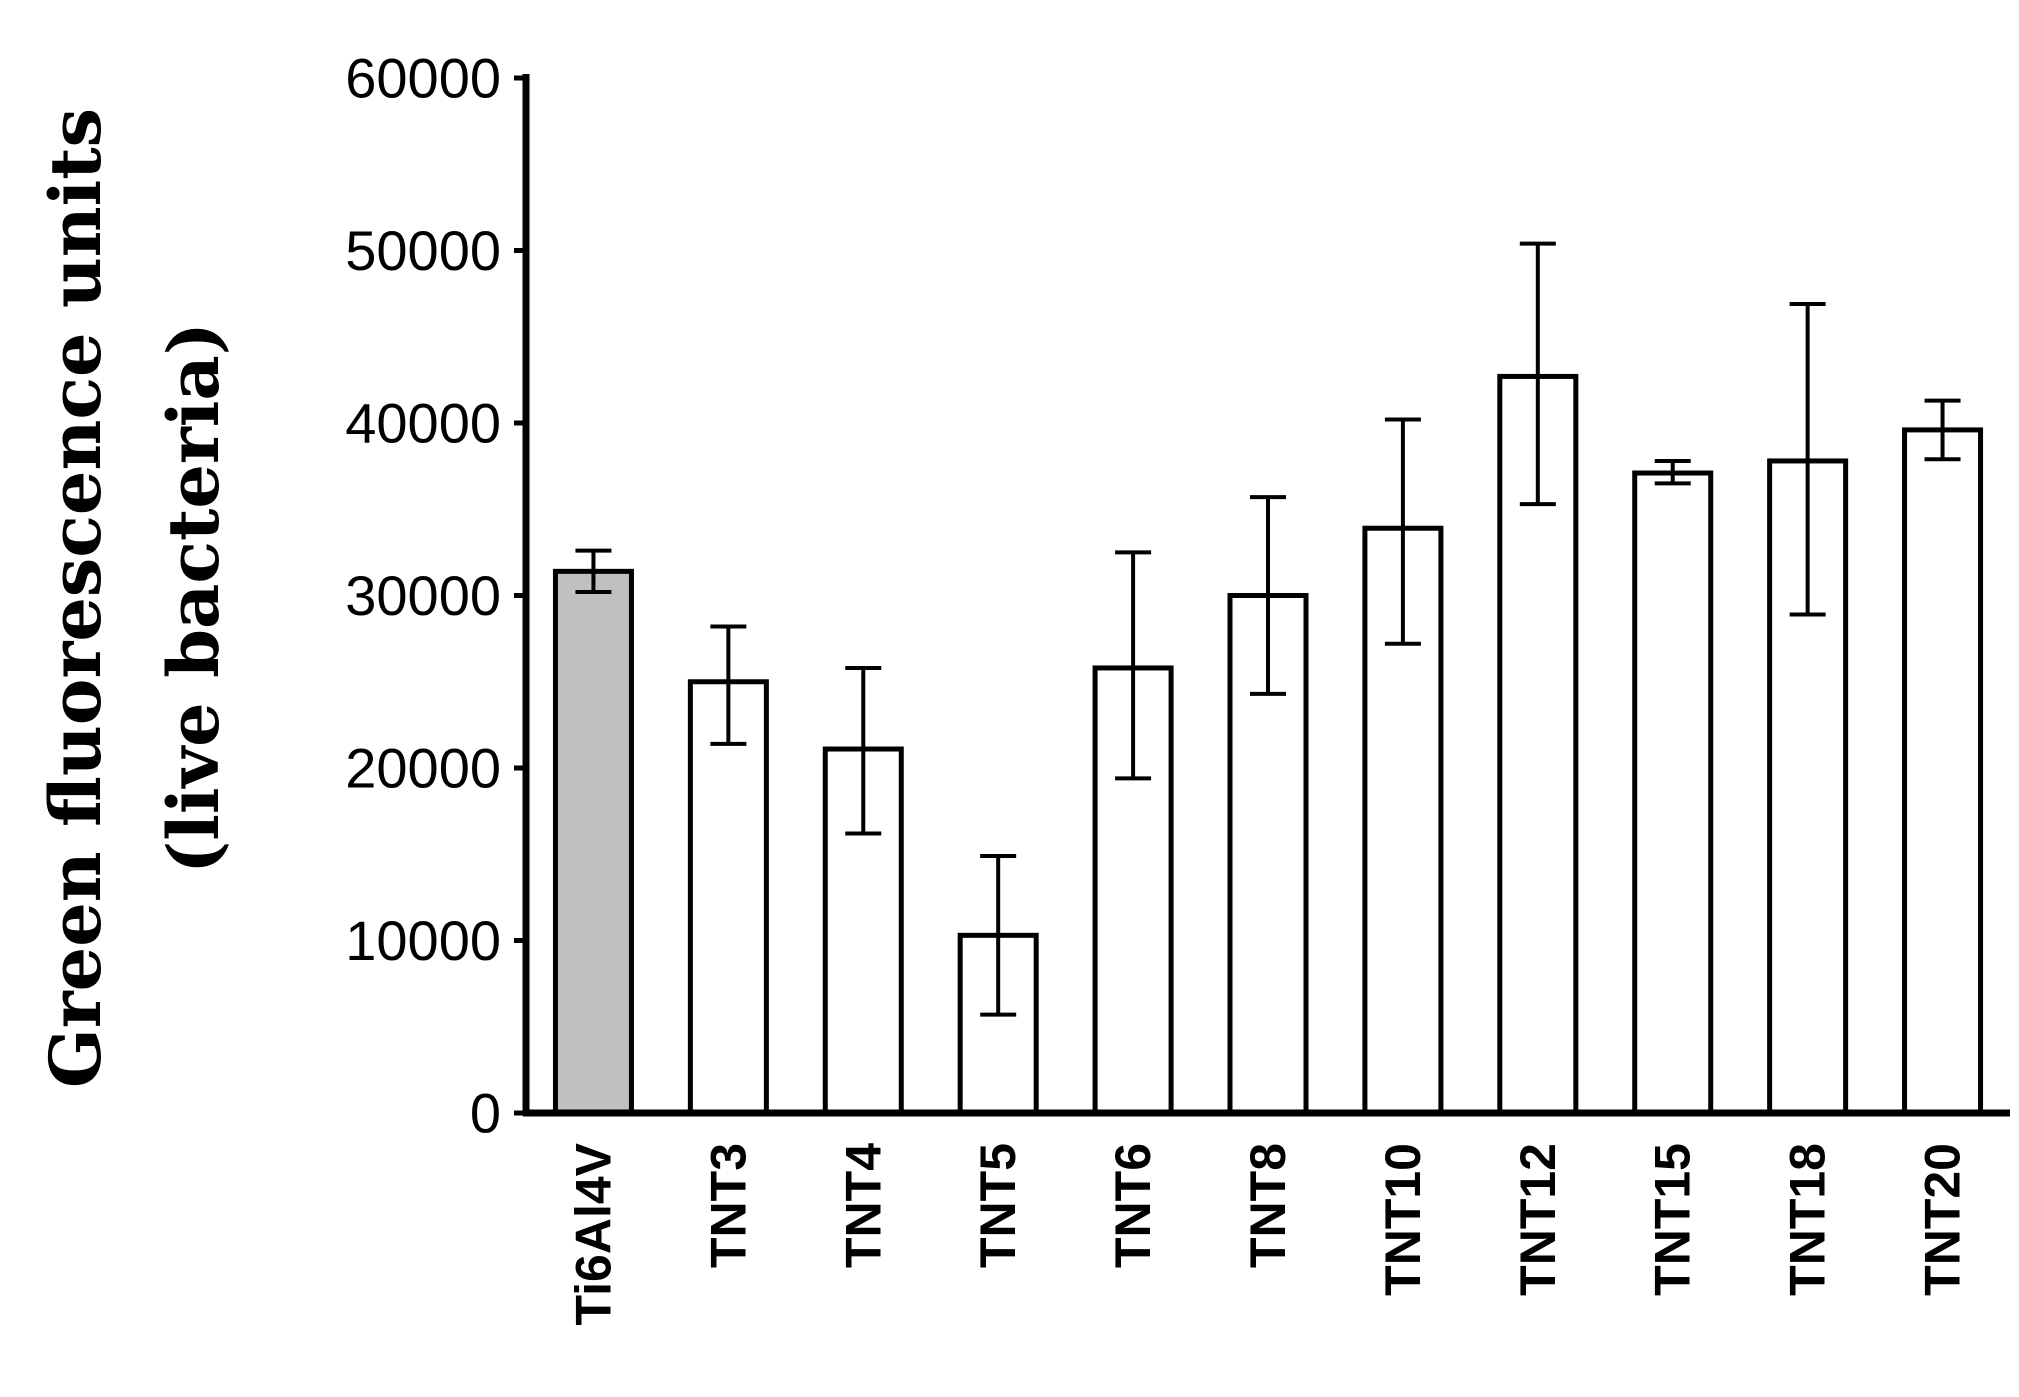  Describe the element at coordinates (1538, 1219) in the screenshot. I see `x-tick-label-TNT12: TNT12` at that location.